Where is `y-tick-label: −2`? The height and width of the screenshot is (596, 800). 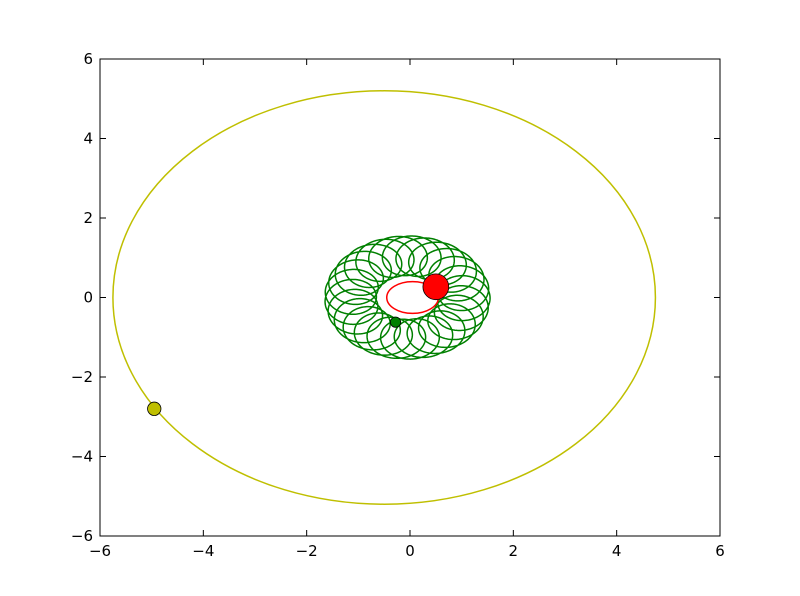
y-tick-label: −2 is located at coordinates (82, 377).